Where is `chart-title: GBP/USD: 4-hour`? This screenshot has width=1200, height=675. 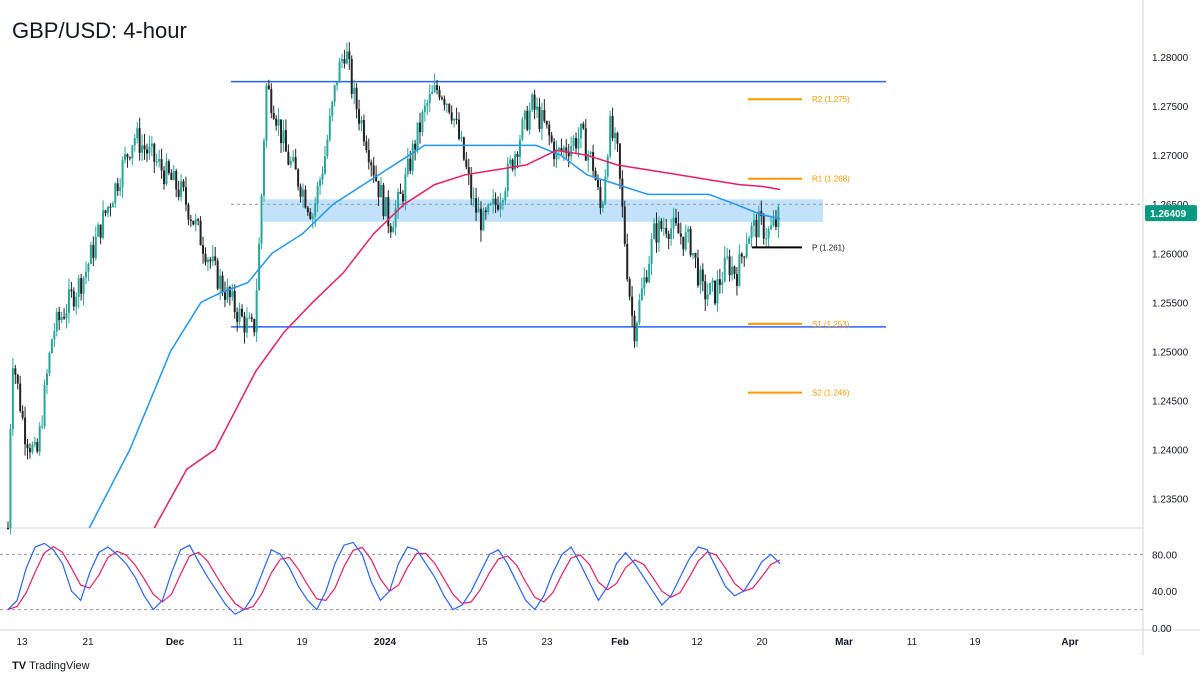 chart-title: GBP/USD: 4-hour is located at coordinates (99, 30).